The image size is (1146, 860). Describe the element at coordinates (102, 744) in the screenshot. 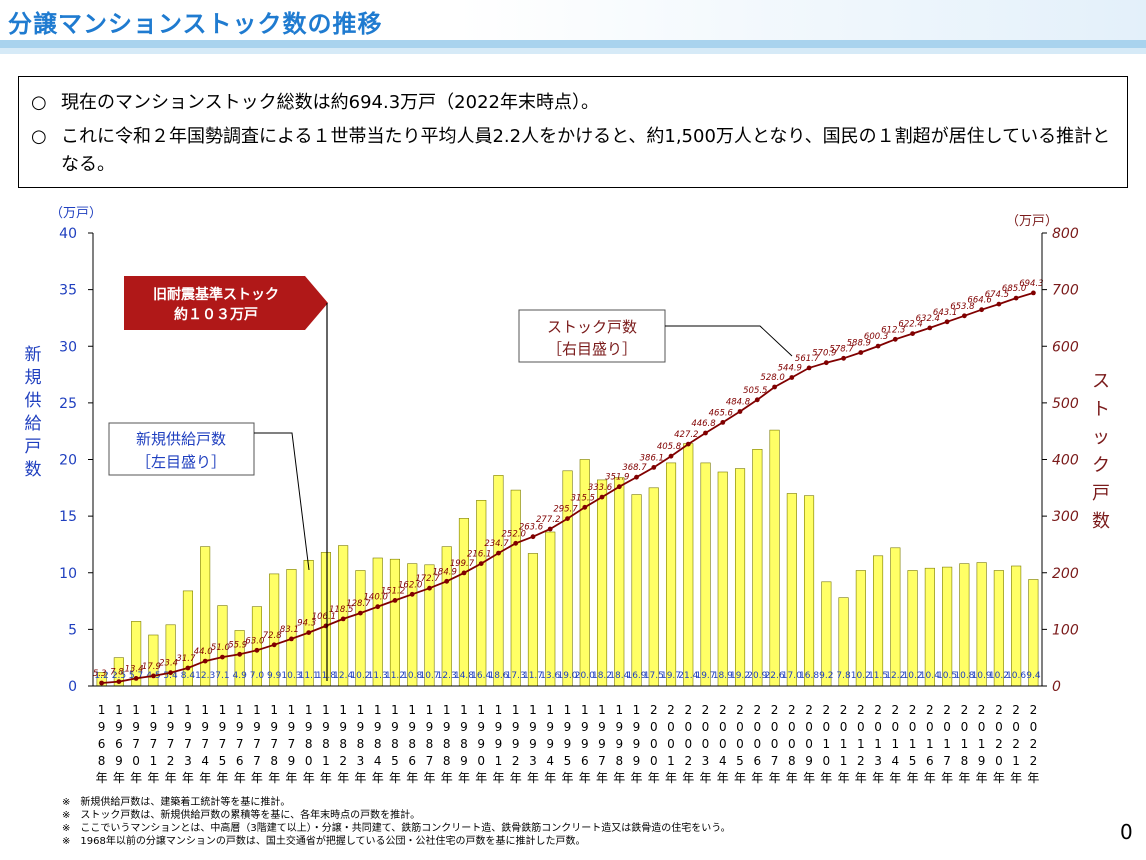

I see `x-category-label: 1 9 6 8 年` at that location.